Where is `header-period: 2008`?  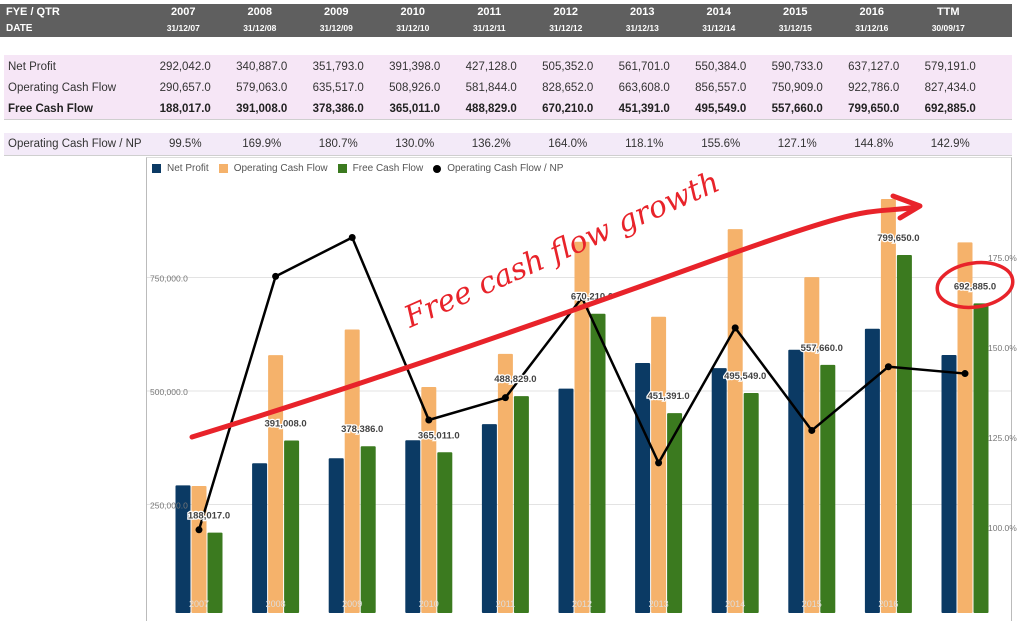 header-period: 2008 is located at coordinates (259, 12).